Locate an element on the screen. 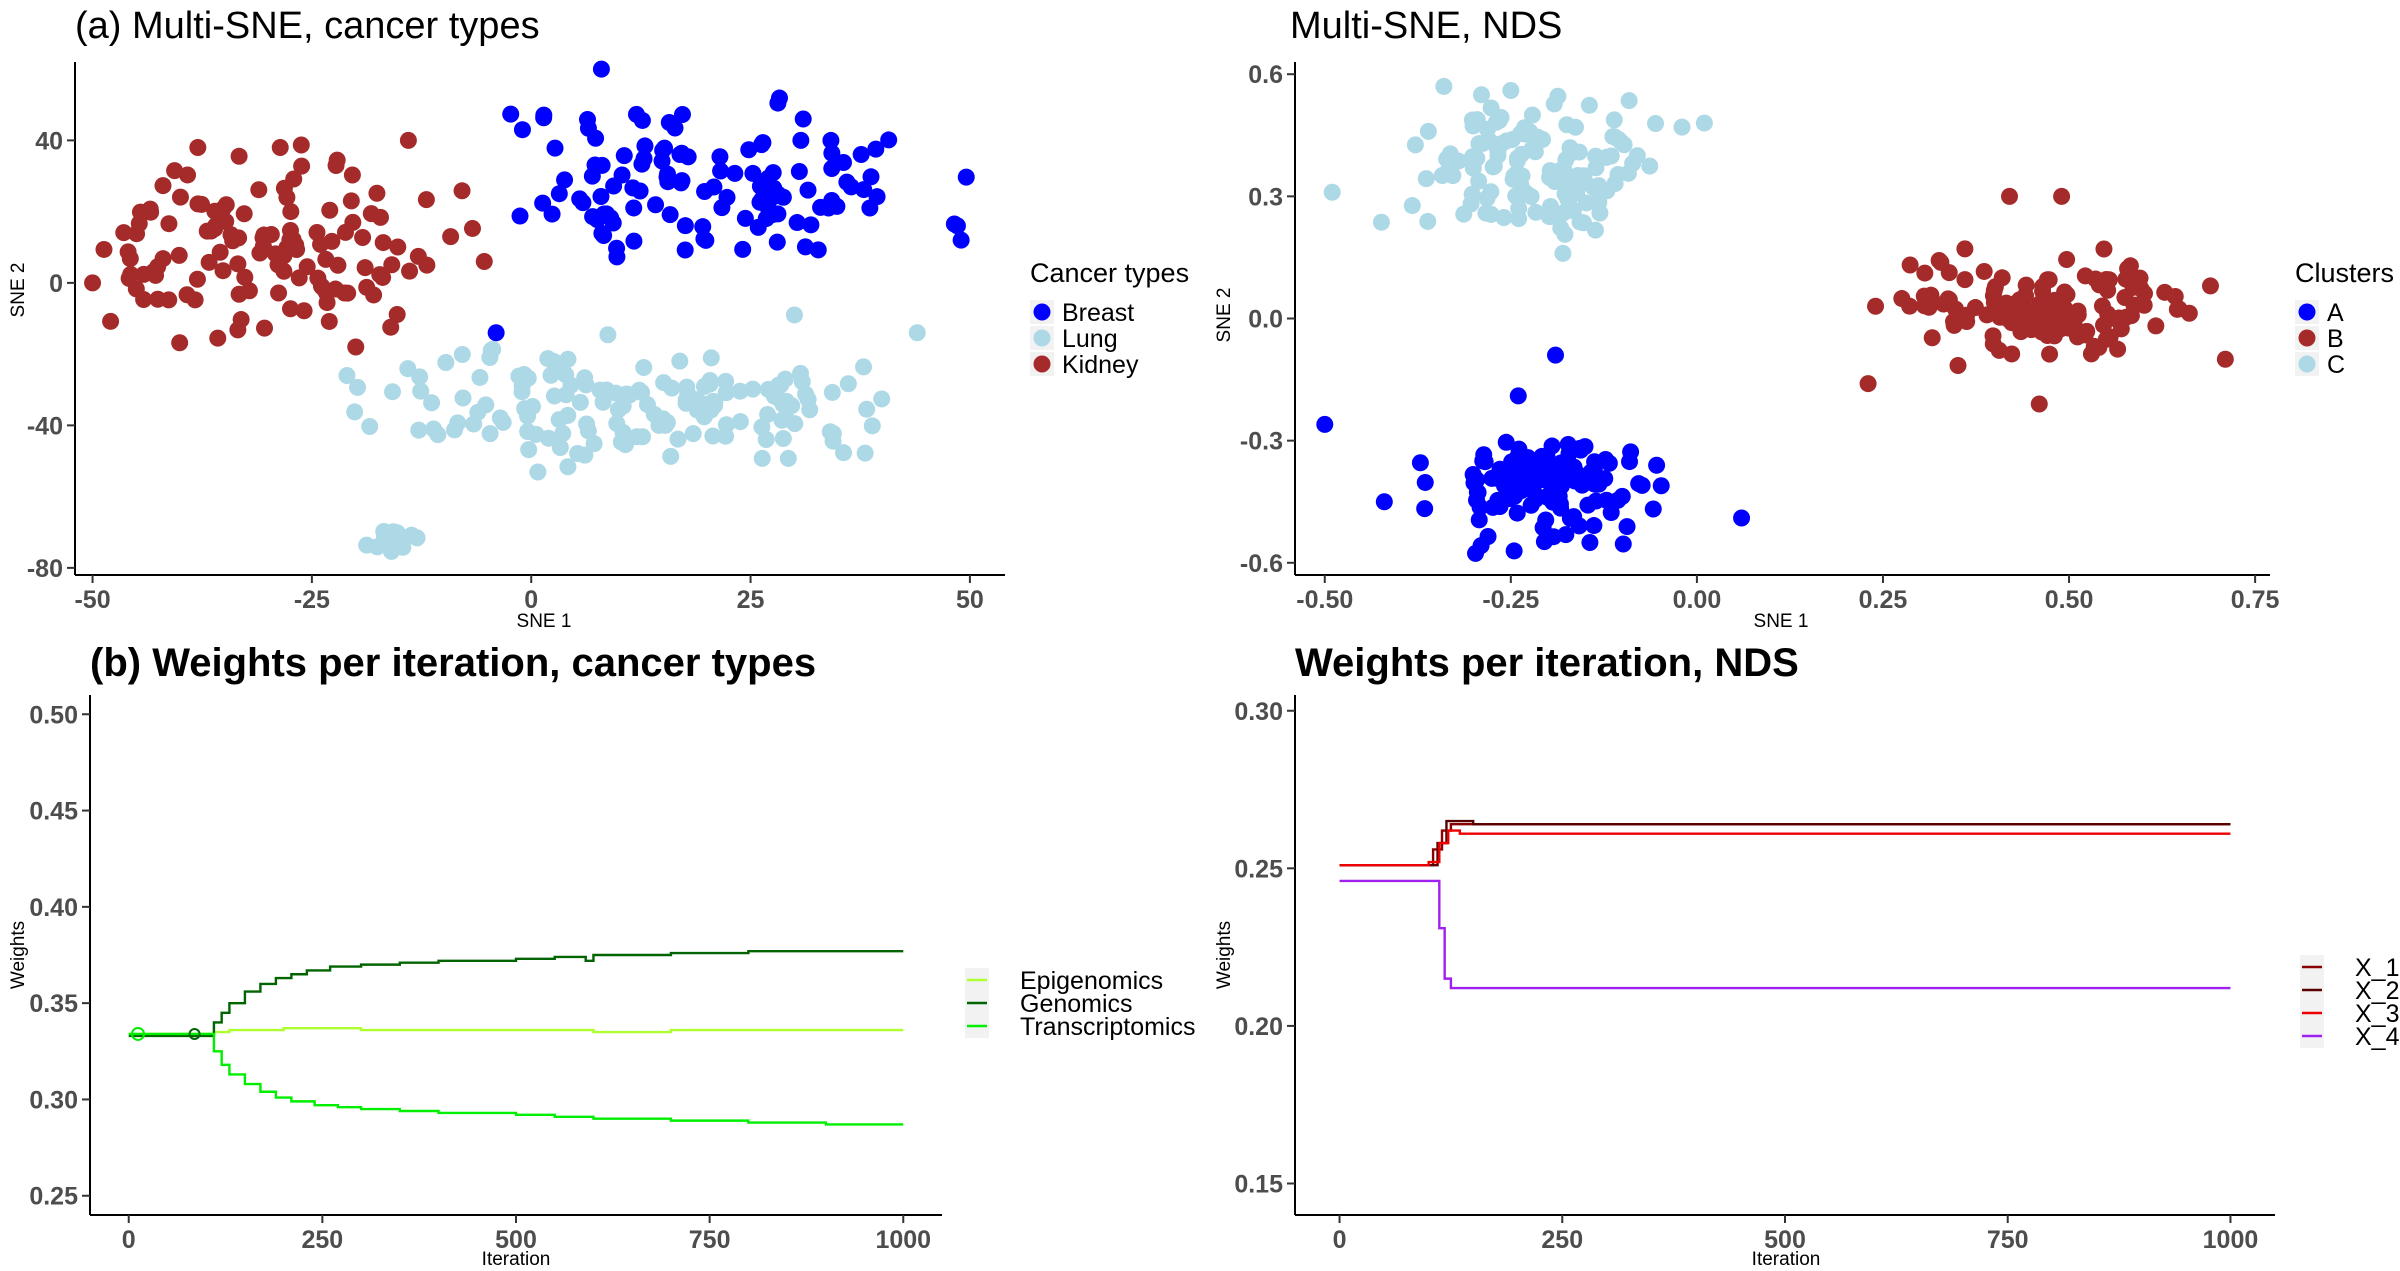 The image size is (2400, 1271). y-axis-label: Weights is located at coordinates (18, 955).